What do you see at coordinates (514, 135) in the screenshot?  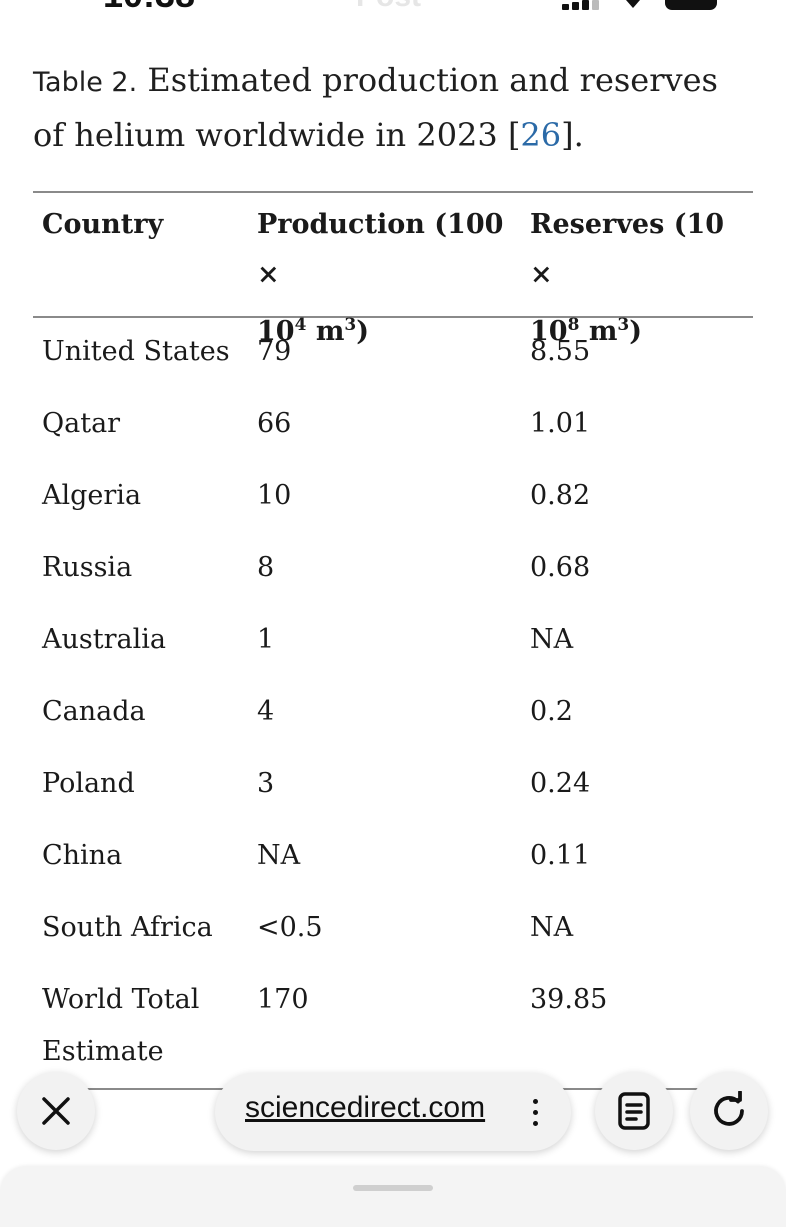 I see `caption-ref-open: [` at bounding box center [514, 135].